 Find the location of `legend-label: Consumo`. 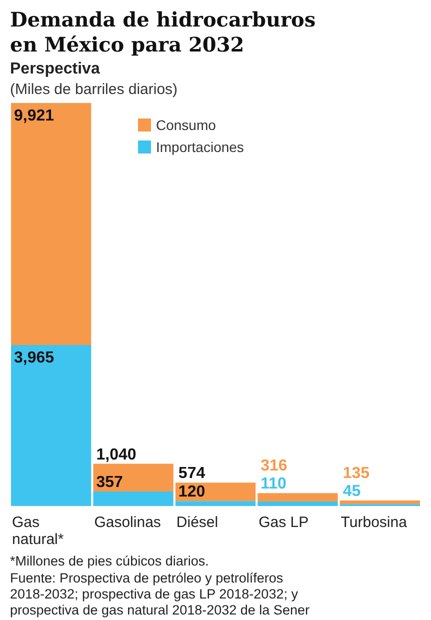

legend-label: Consumo is located at coordinates (186, 125).